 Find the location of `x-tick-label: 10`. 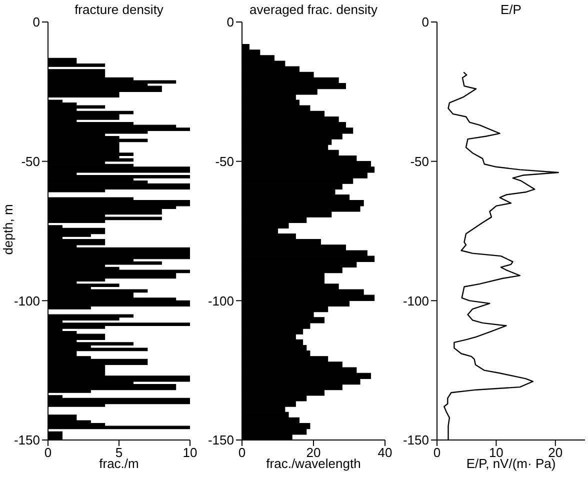

x-tick-label: 10 is located at coordinates (190, 452).